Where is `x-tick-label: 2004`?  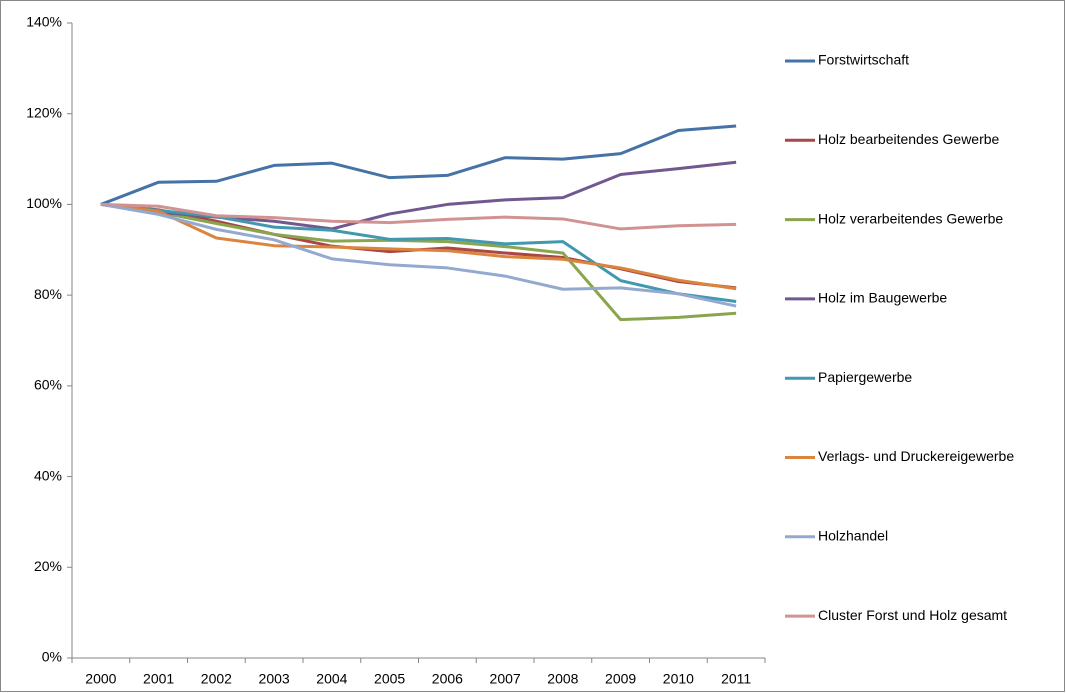
x-tick-label: 2004 is located at coordinates (331, 679).